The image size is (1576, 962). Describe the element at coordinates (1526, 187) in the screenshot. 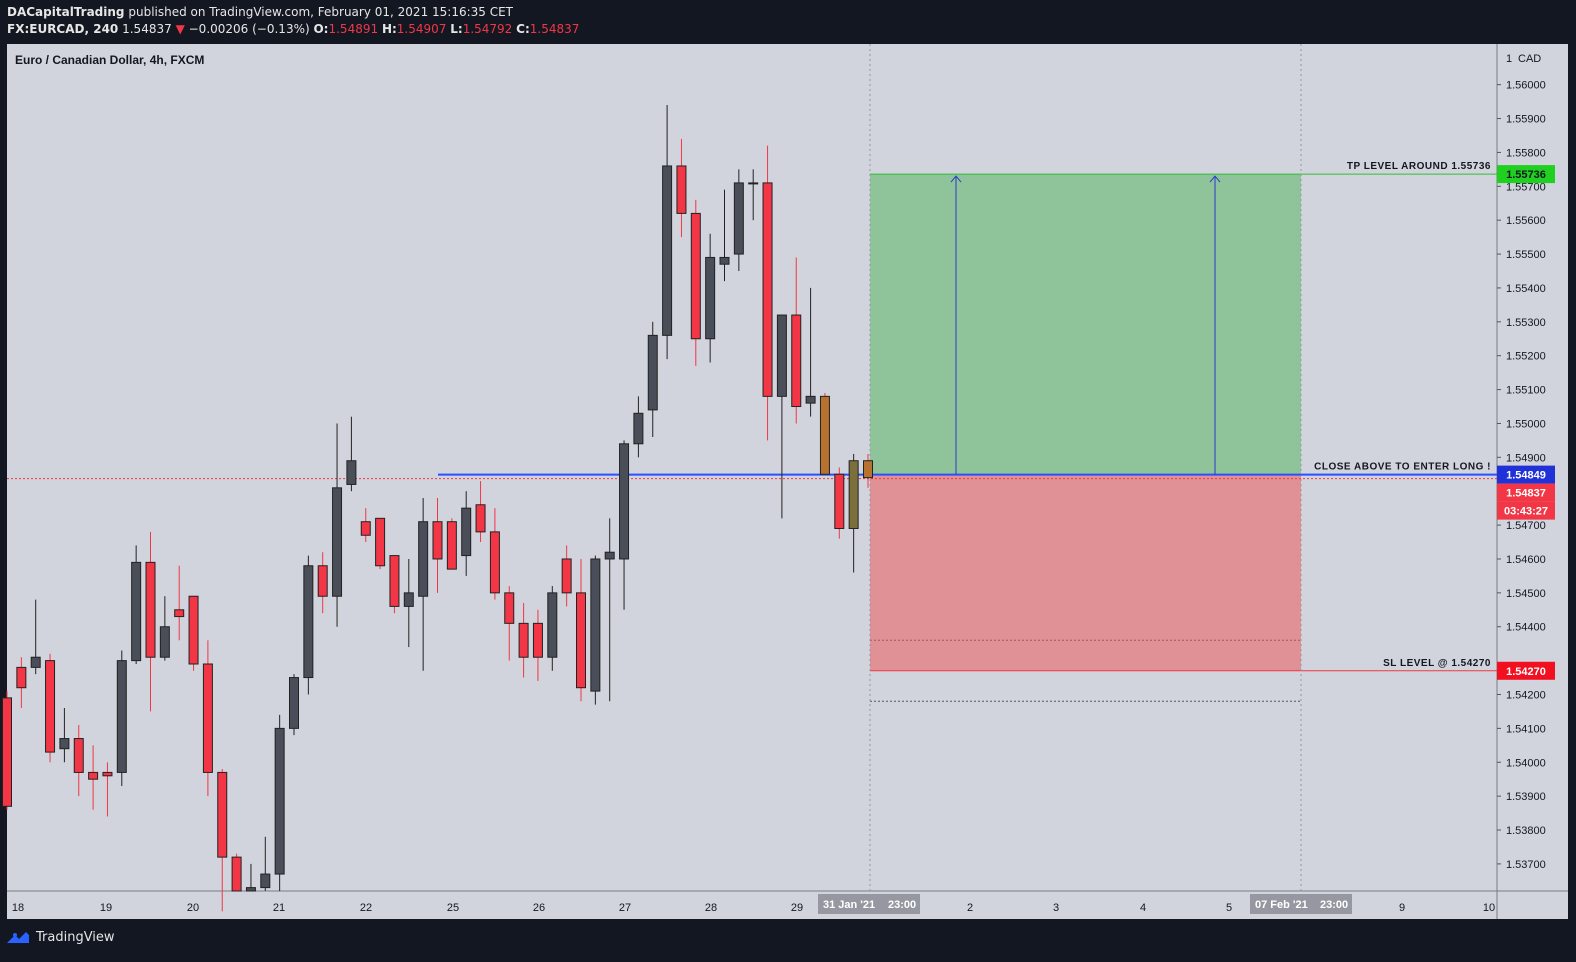

I see `y-tick-label: 1.55700` at that location.